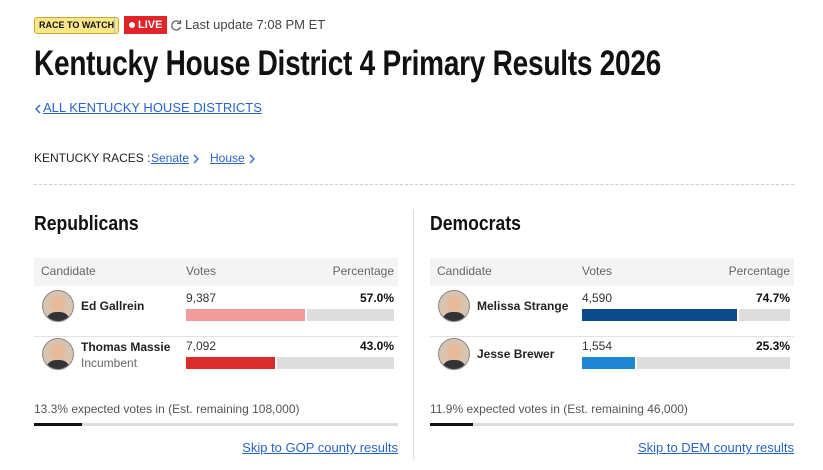 The width and height of the screenshot is (823, 470). Describe the element at coordinates (86, 224) in the screenshot. I see `party-name: Republicans` at that location.